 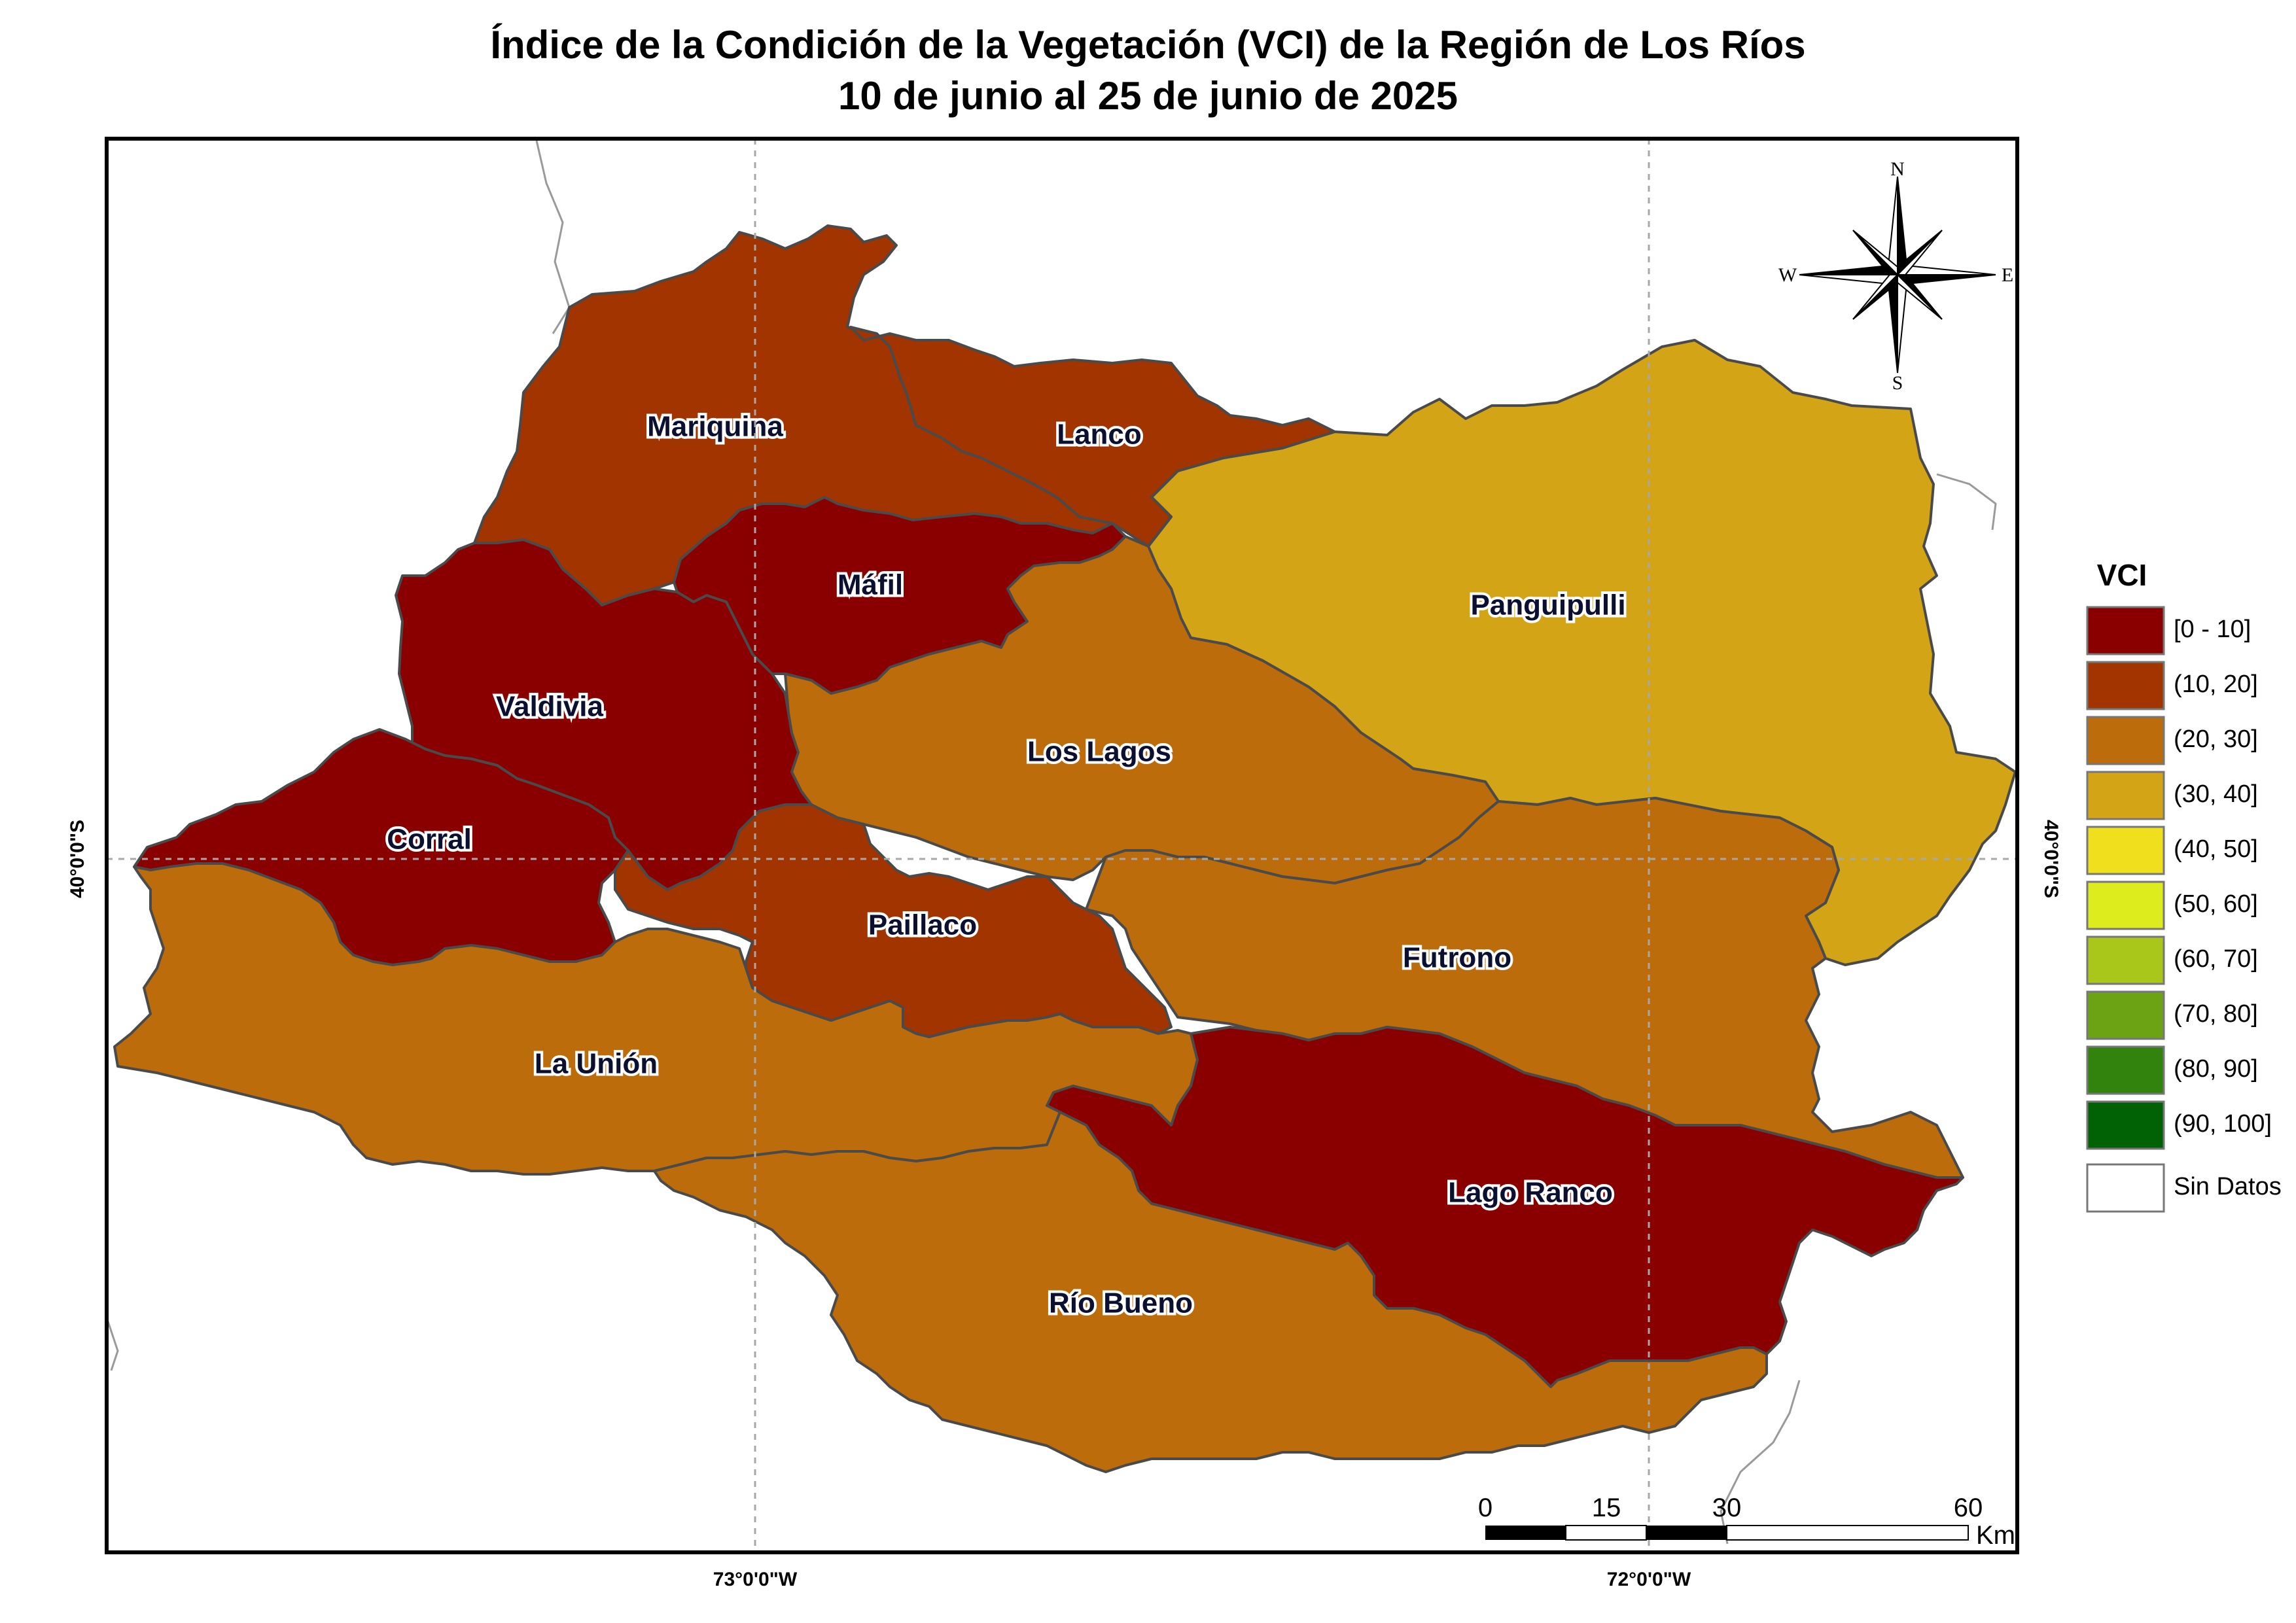 I want to click on label-la-union: La Unión, so click(x=597, y=1064).